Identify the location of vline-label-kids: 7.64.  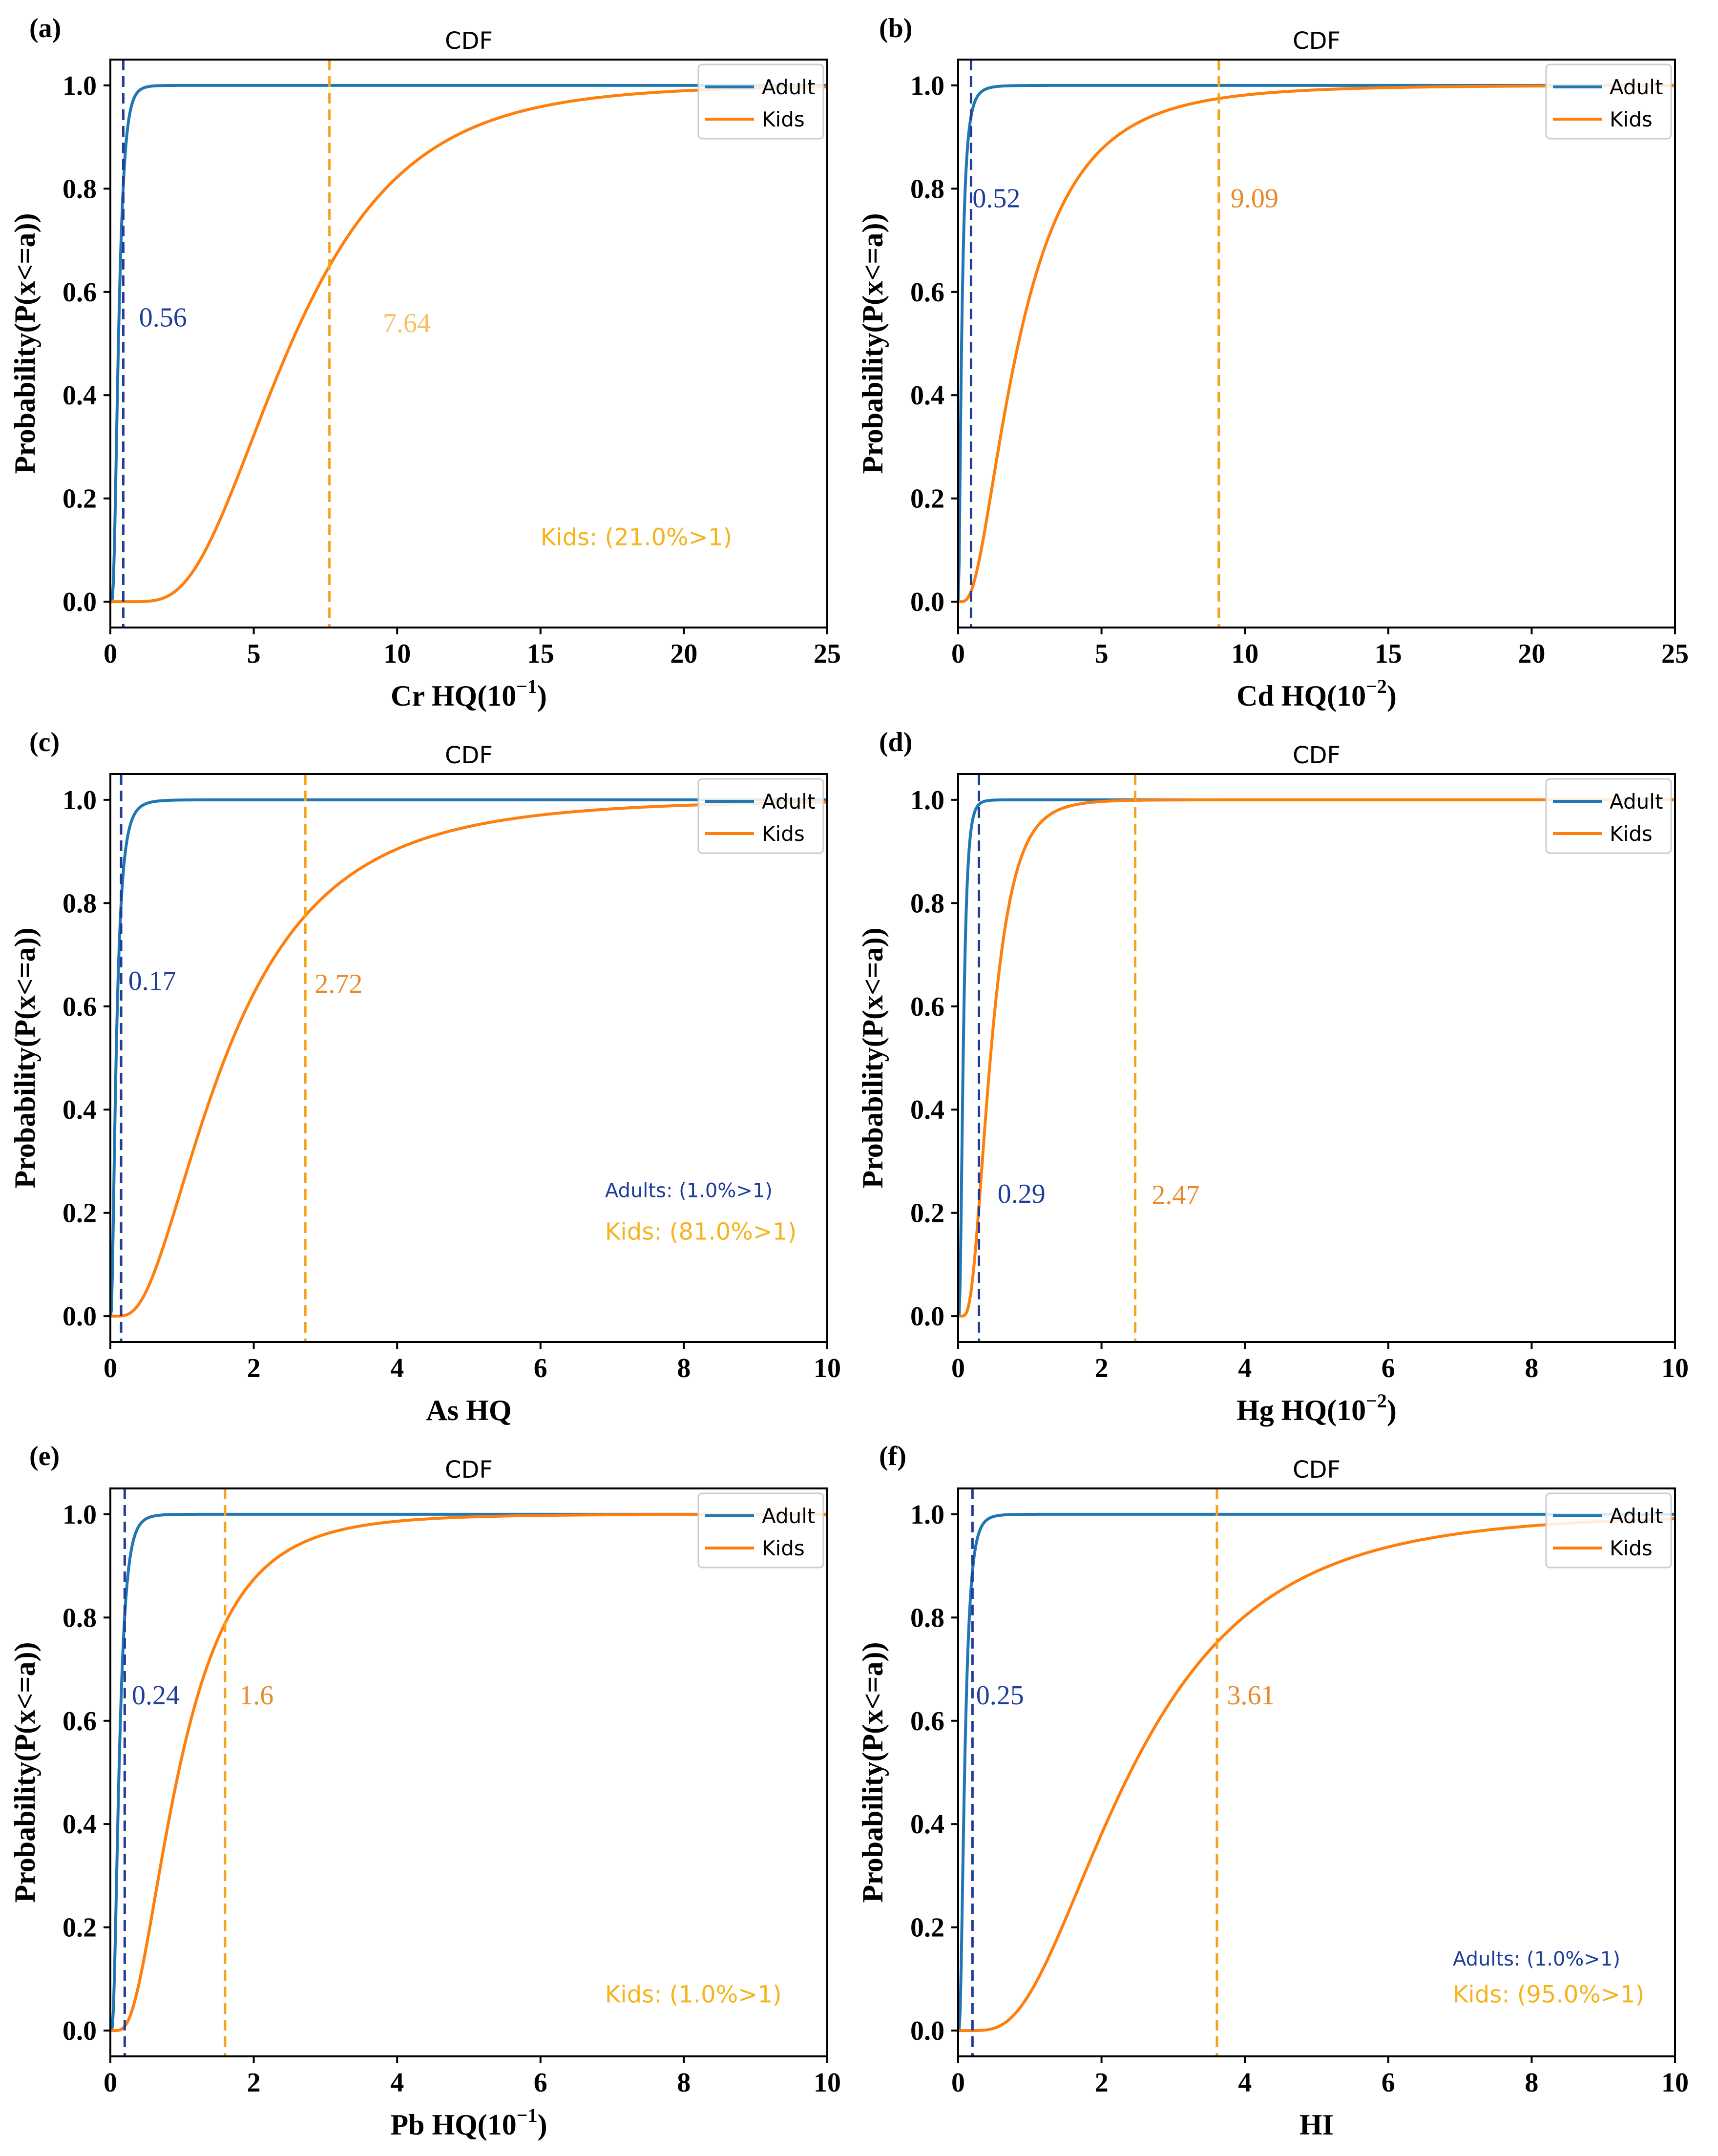
(407, 323).